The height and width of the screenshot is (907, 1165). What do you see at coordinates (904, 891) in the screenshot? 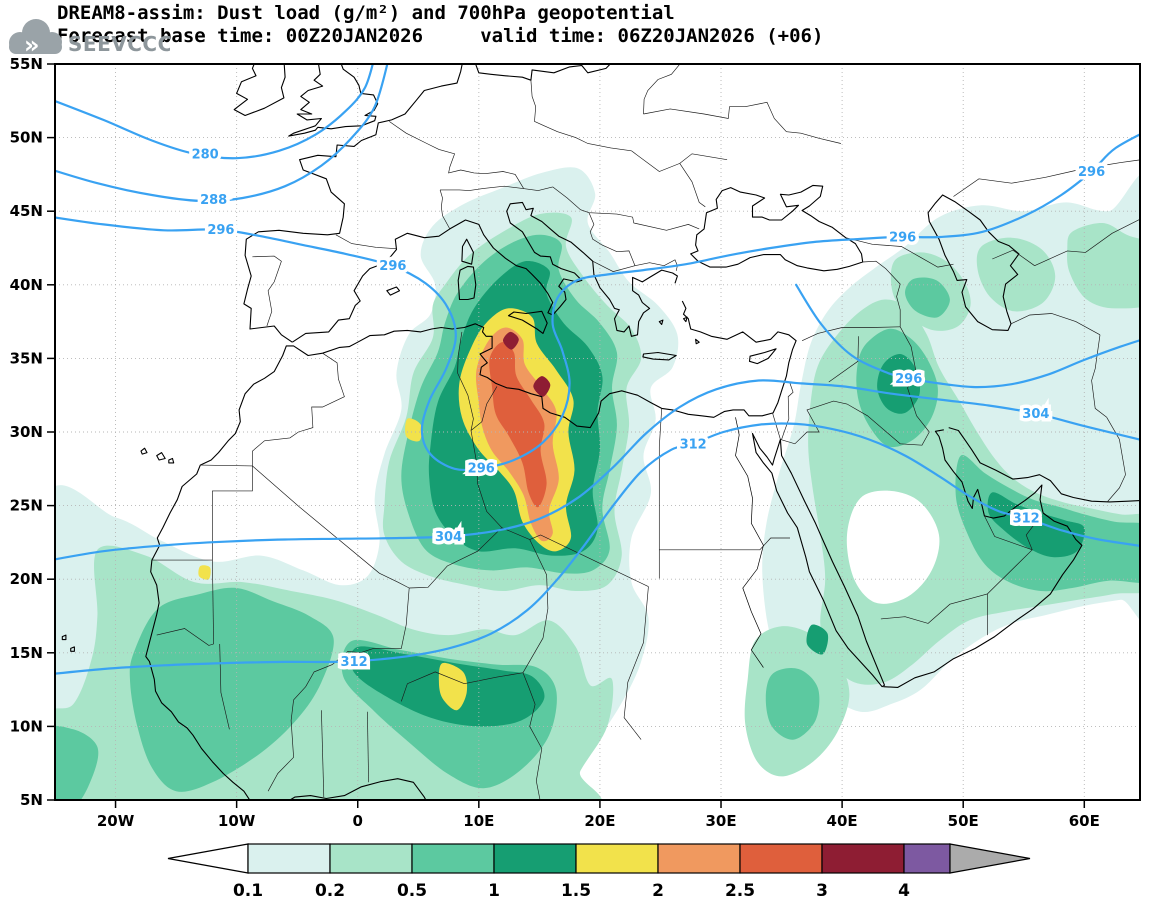
I see `colorbar-label: 4` at bounding box center [904, 891].